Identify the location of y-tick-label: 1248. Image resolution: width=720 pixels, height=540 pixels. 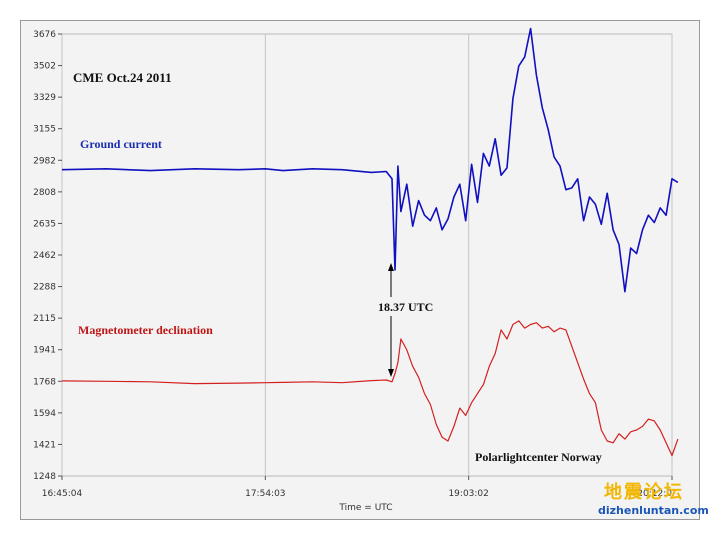
(44, 477).